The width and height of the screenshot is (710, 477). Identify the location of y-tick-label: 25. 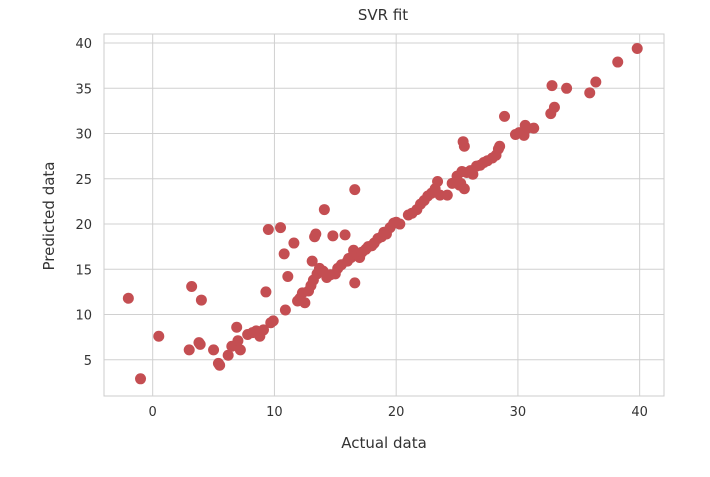
(83, 180).